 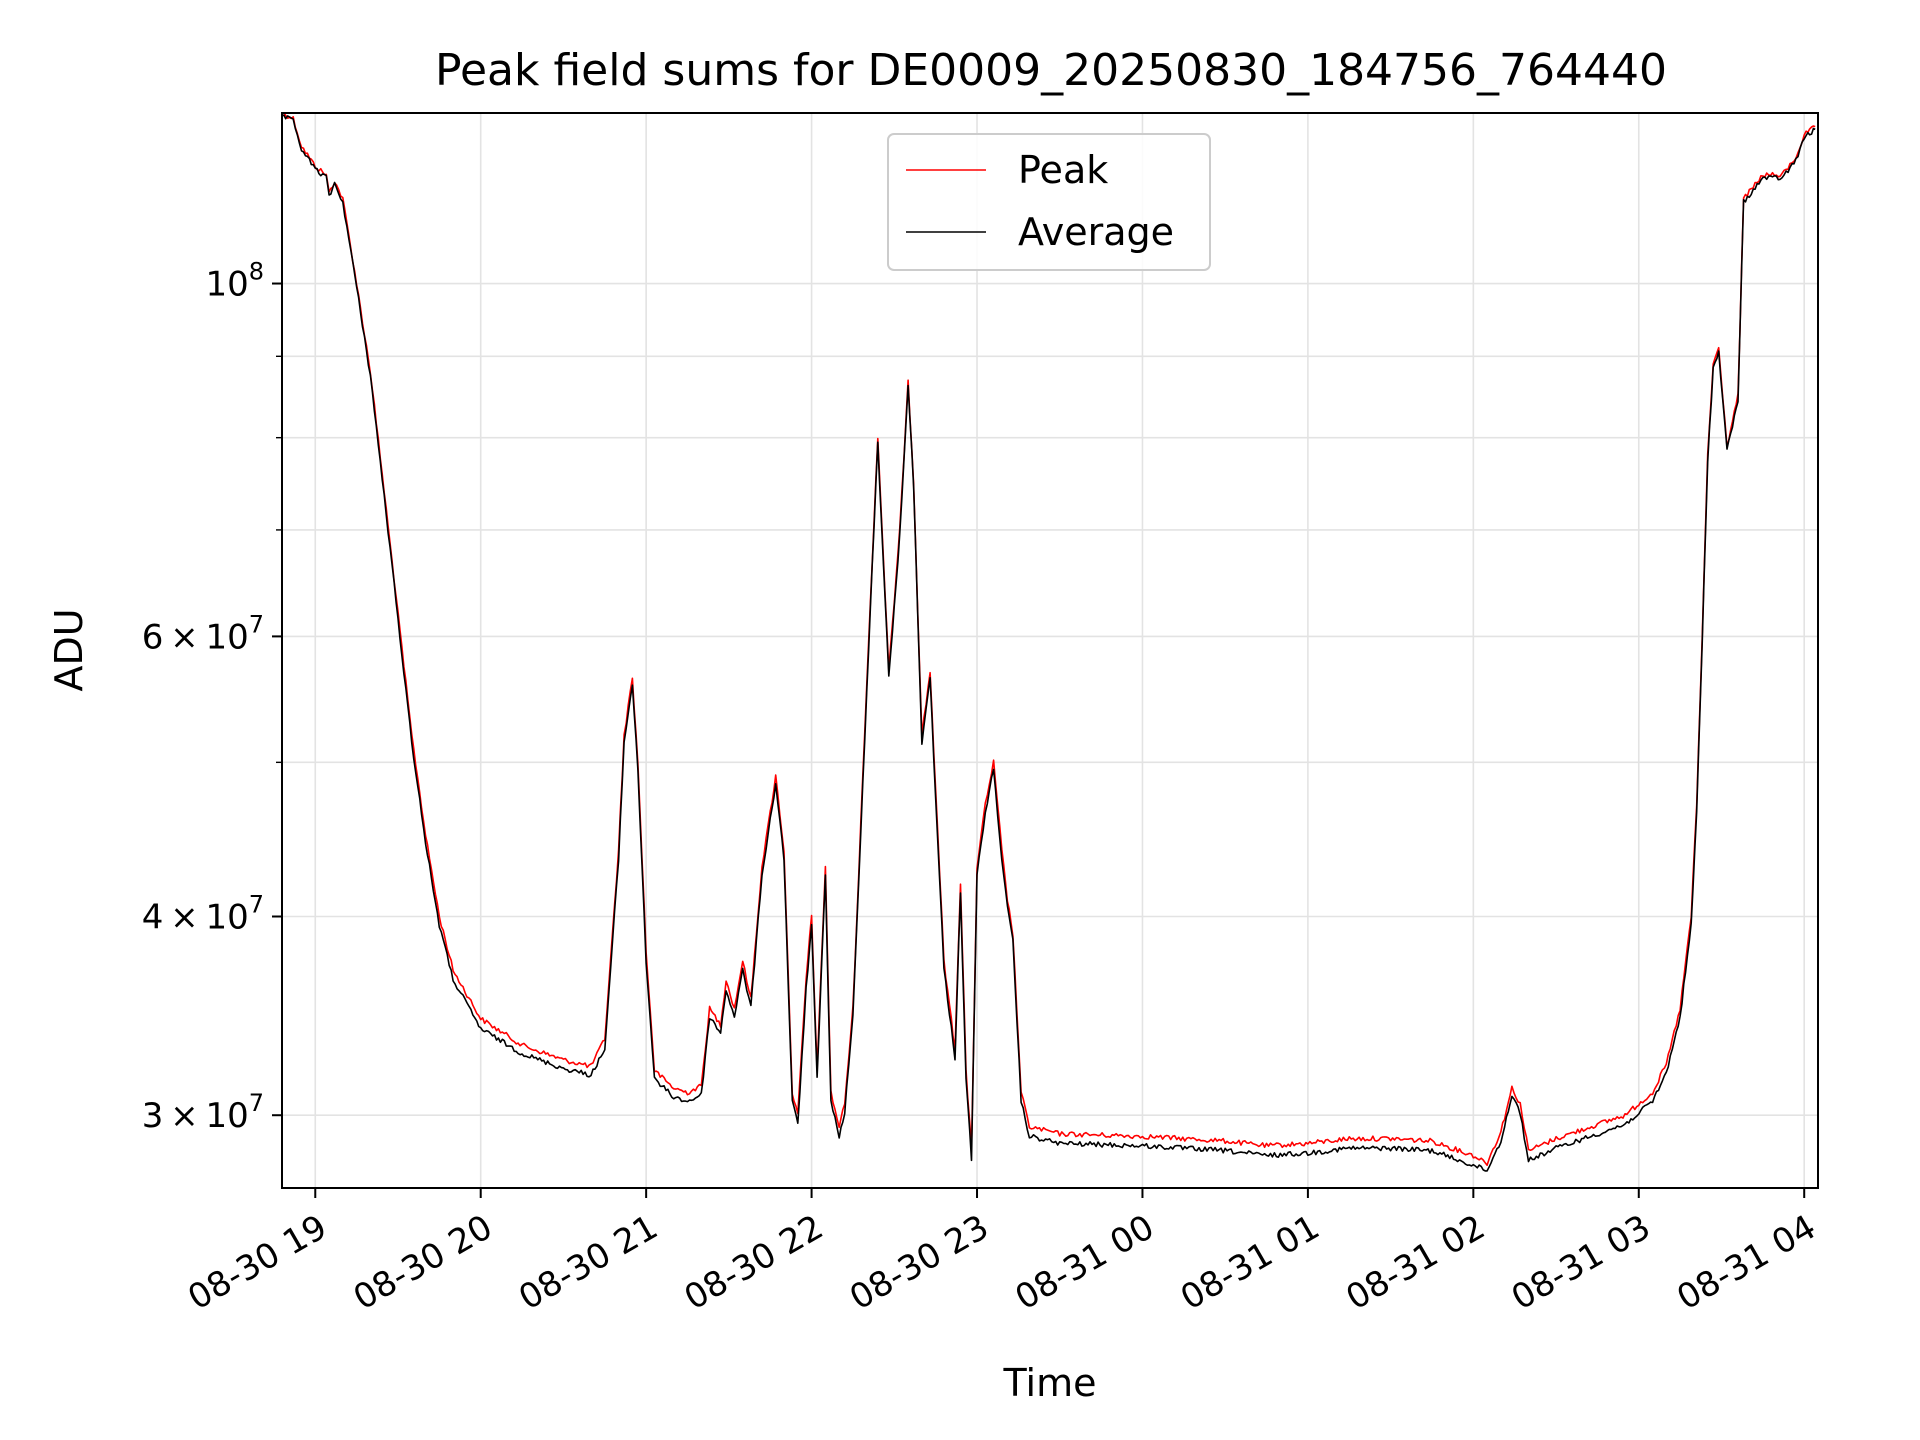 I want to click on legend-box, so click(x=1049, y=202).